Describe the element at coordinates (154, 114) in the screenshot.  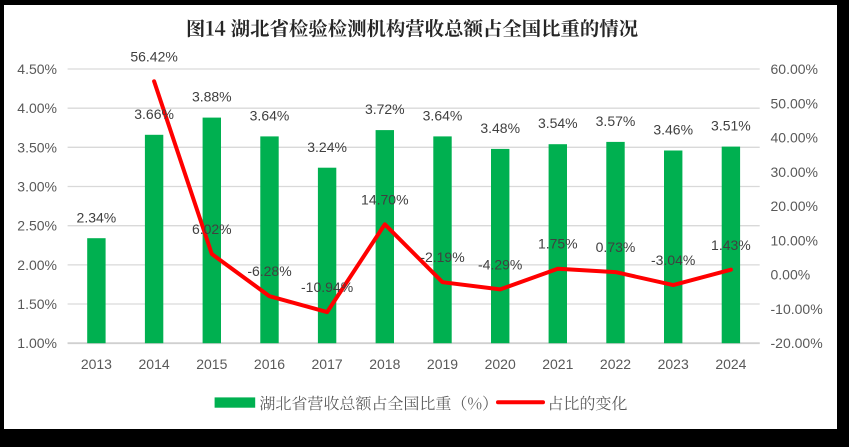
I see `svg-text: 3.66%` at that location.